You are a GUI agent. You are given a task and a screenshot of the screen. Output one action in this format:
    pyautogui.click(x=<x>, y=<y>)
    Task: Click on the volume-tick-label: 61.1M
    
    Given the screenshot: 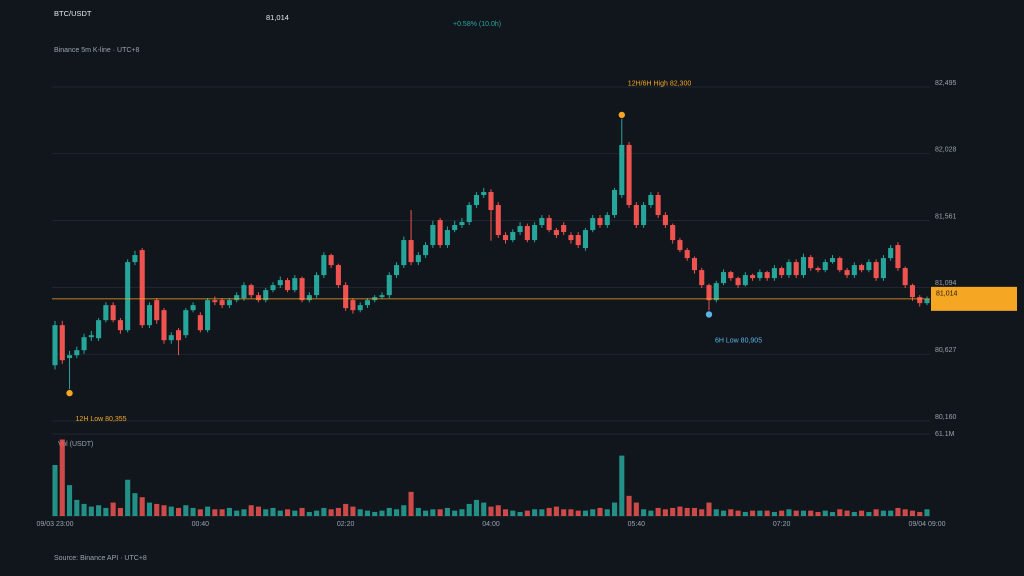 What is the action you would take?
    pyautogui.click(x=945, y=434)
    